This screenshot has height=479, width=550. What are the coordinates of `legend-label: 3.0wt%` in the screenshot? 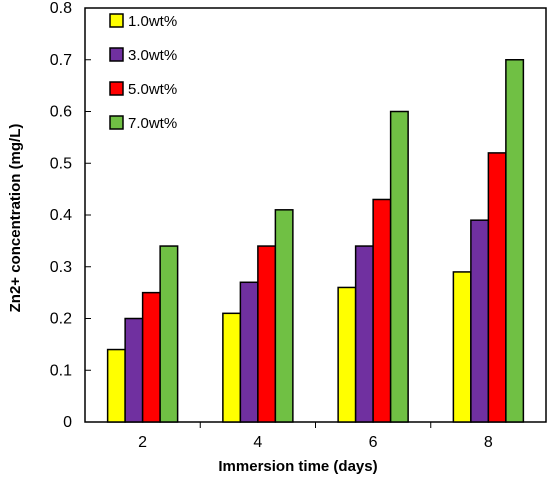 It's located at (152, 55).